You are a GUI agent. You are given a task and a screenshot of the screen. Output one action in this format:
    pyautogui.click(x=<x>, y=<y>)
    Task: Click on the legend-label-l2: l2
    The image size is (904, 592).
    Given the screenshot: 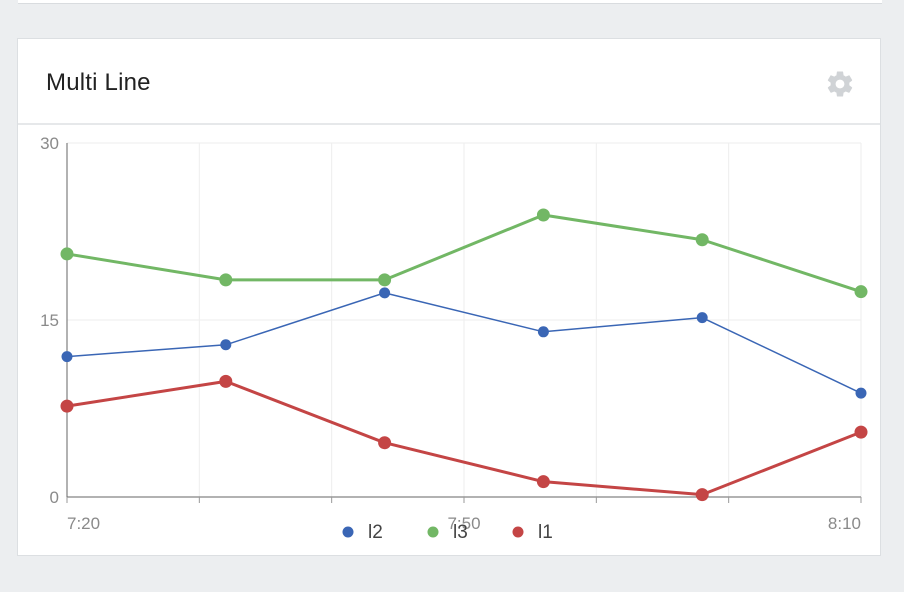 What is the action you would take?
    pyautogui.click(x=375, y=532)
    